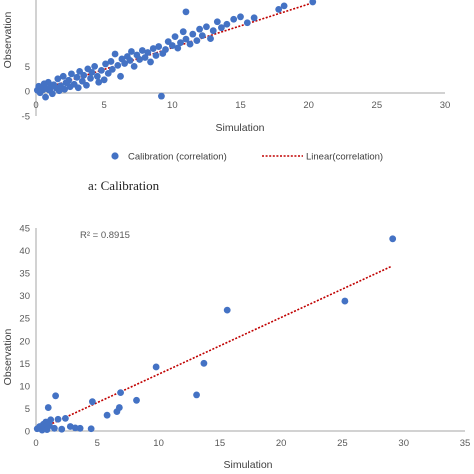 This screenshot has width=474, height=474. What do you see at coordinates (220, 443) in the screenshot?
I see `chartB-x-tick-label: 15` at bounding box center [220, 443].